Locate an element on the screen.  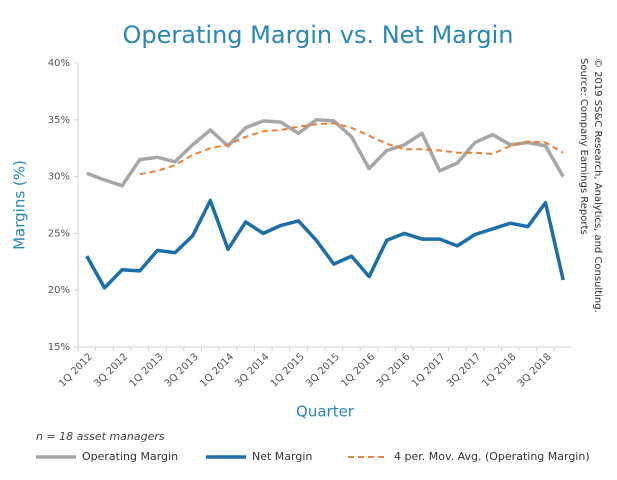
legend-label: Net Margin is located at coordinates (282, 456).